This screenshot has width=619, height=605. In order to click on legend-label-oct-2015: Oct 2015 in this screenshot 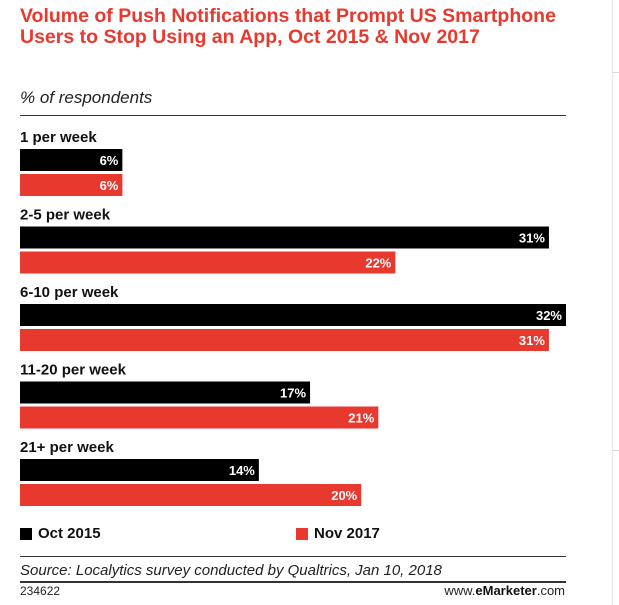, I will do `click(69, 533)`.